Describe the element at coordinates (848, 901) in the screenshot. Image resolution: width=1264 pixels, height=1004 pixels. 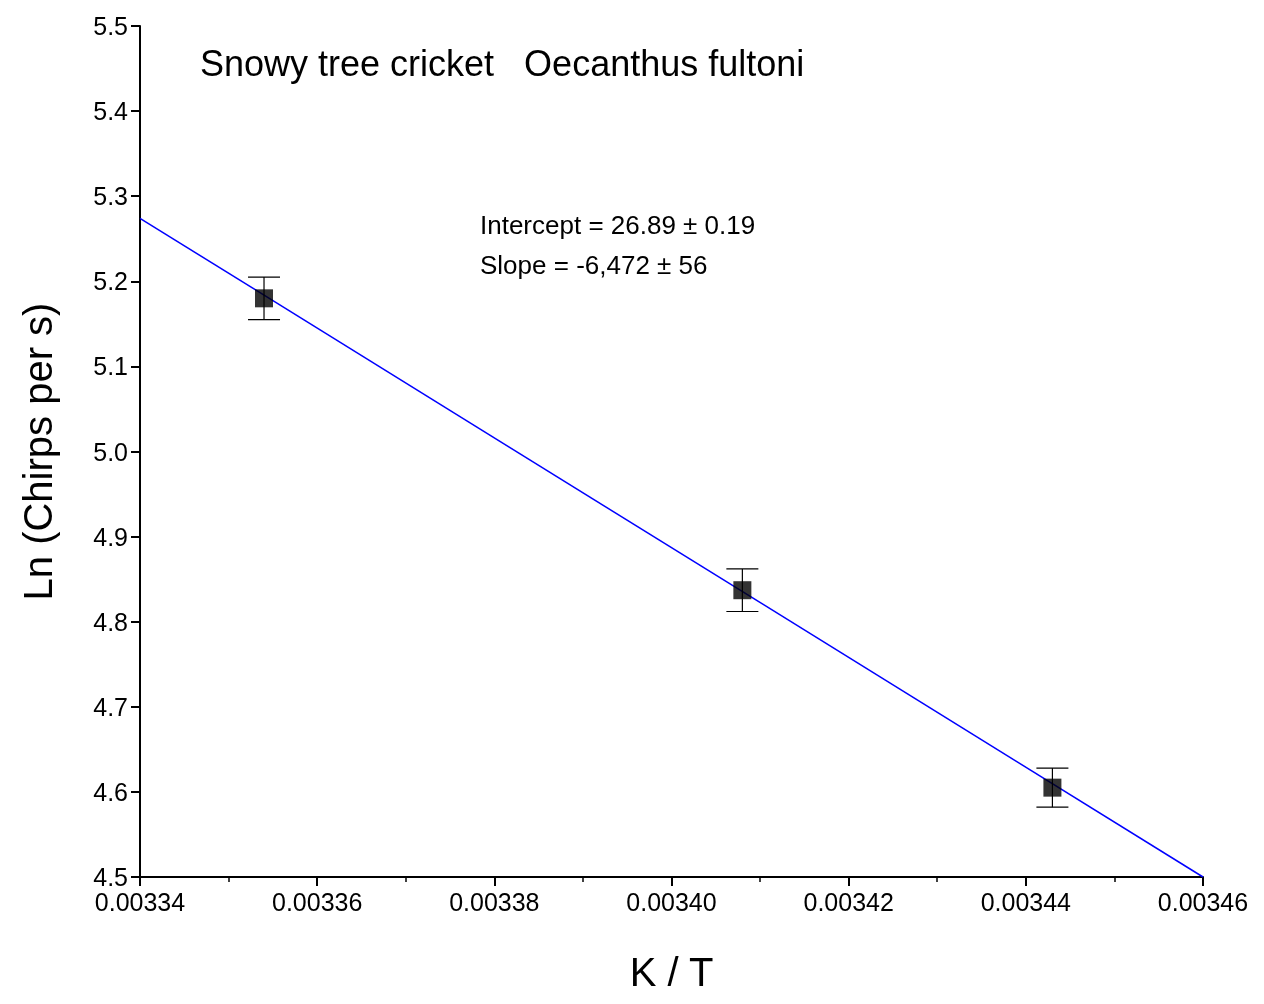
I see `x-tick-label: 0.00342` at that location.